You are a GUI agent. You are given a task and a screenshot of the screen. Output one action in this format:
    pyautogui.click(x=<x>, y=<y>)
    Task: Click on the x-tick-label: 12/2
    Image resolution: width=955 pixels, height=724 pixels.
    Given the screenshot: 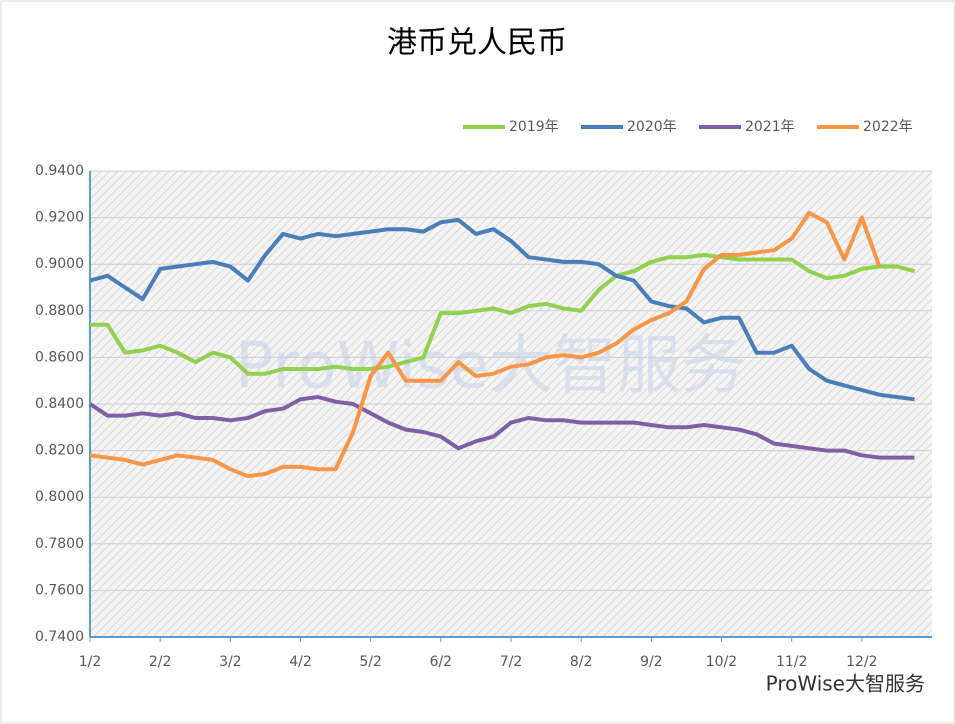 What is the action you would take?
    pyautogui.click(x=861, y=662)
    